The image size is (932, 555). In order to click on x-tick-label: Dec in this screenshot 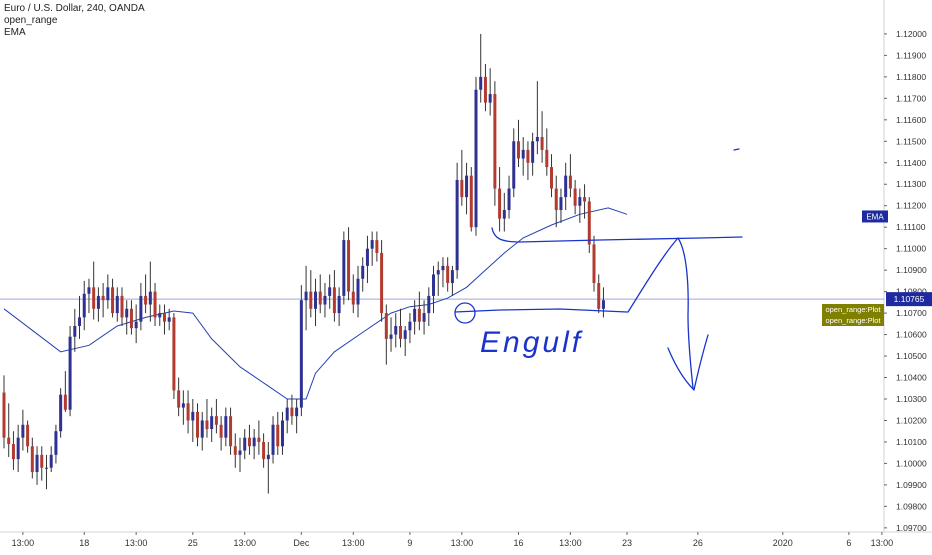, I will do `click(301, 543)`.